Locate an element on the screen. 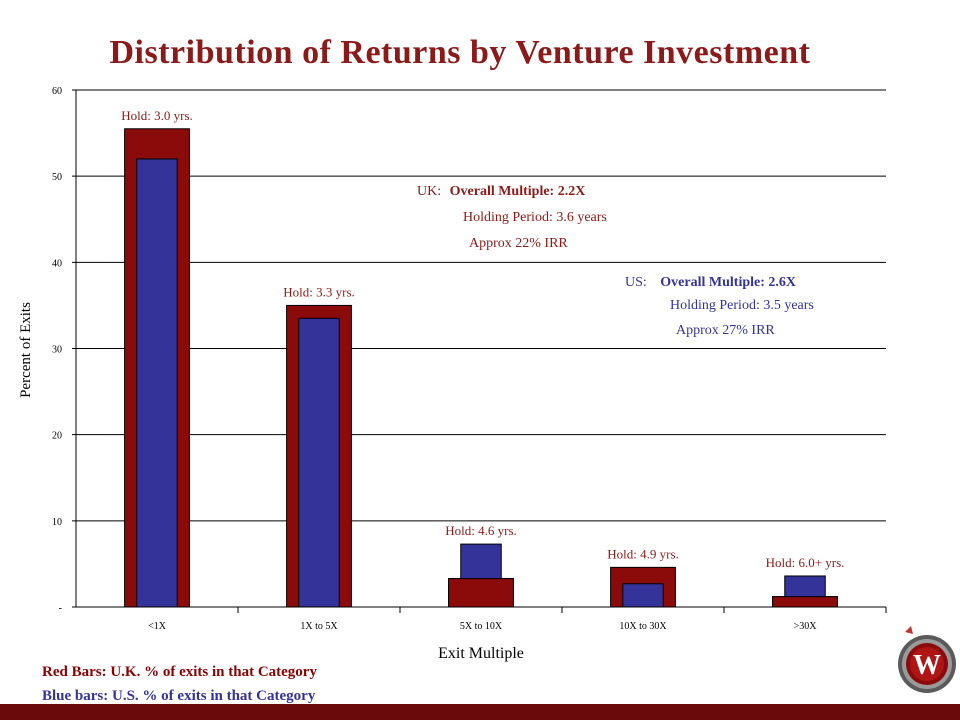 The image size is (960, 720). y-tick-label: 50 is located at coordinates (57, 177).